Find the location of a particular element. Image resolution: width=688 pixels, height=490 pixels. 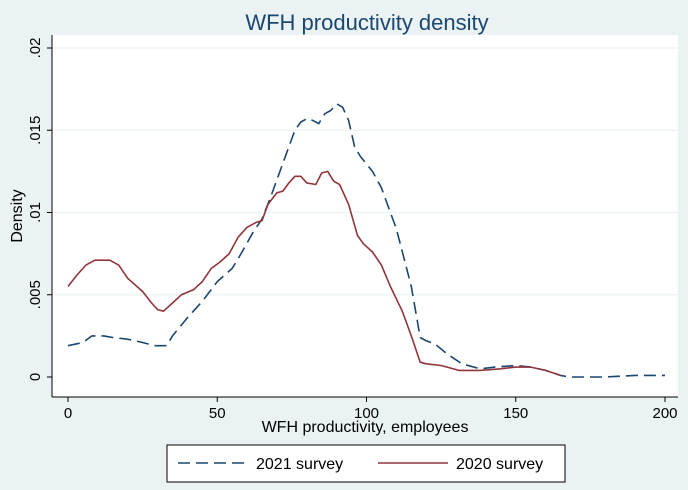

x-axis: 0 50 100 150 200 is located at coordinates (365, 409).